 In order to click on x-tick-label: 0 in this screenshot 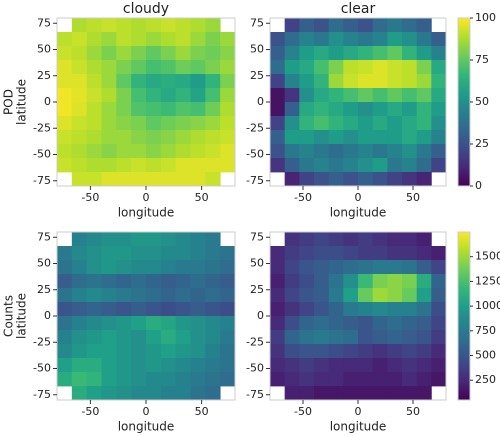, I will do `click(146, 197)`.